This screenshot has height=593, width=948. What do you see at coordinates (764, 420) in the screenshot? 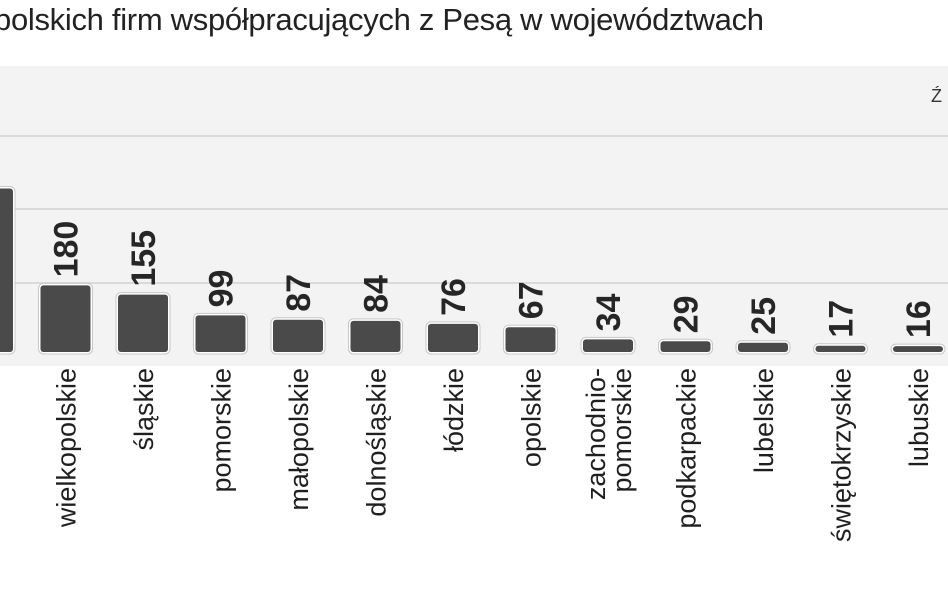
I see `category-label: lubelskie` at bounding box center [764, 420].